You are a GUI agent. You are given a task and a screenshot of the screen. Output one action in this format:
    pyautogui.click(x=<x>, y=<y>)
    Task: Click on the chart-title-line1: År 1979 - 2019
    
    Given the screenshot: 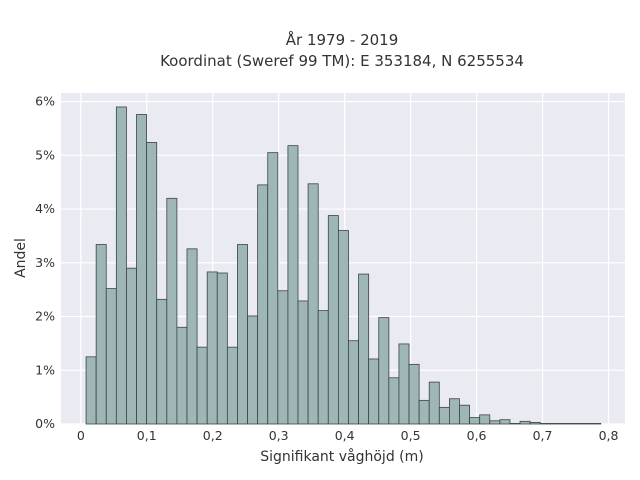 What is the action you would take?
    pyautogui.click(x=342, y=39)
    